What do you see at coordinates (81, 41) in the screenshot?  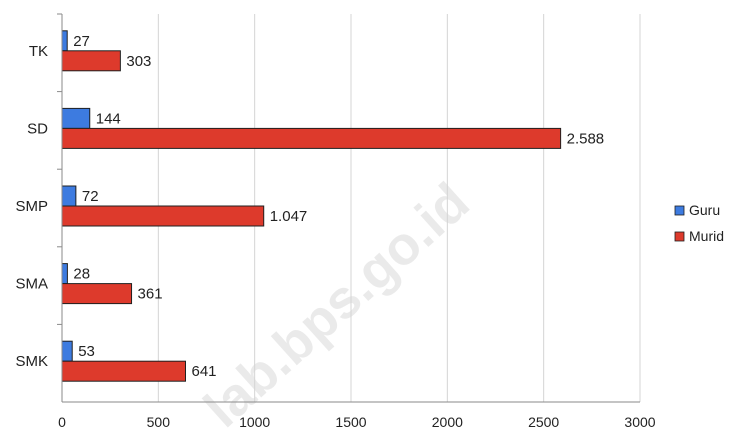 I see `data-label: 27` at bounding box center [81, 41].